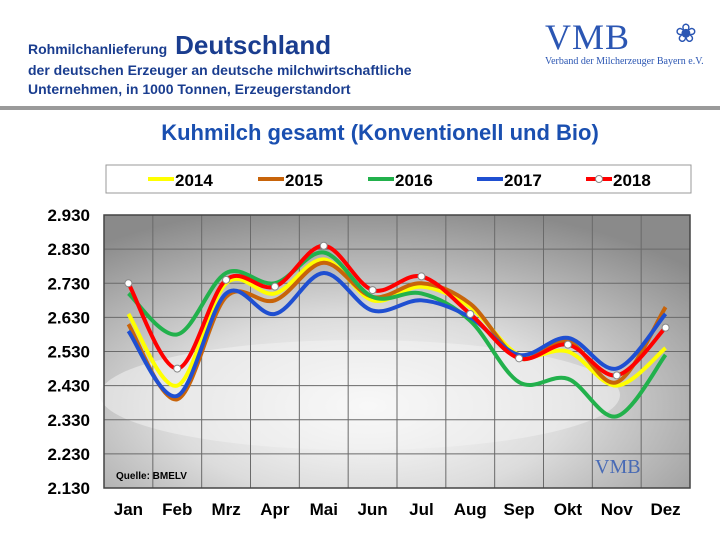  I want to click on header-country: Deutschland, so click(253, 45).